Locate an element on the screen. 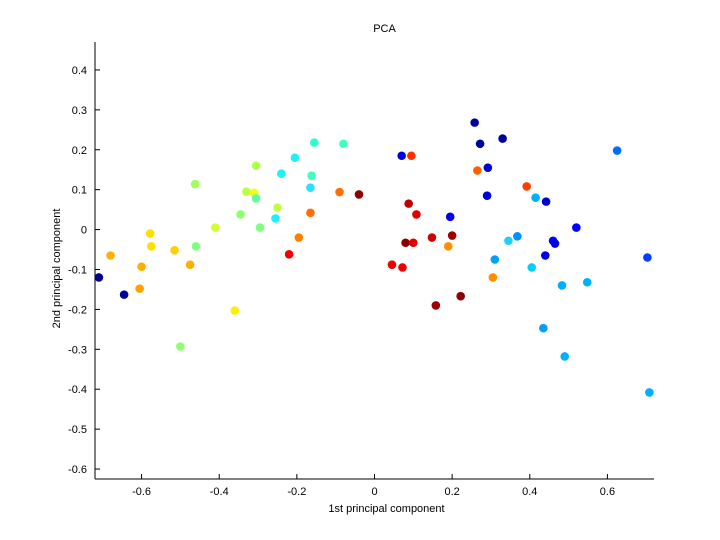 This screenshot has height=540, width=720. x-axis-title: 1st principal component is located at coordinates (386, 509).